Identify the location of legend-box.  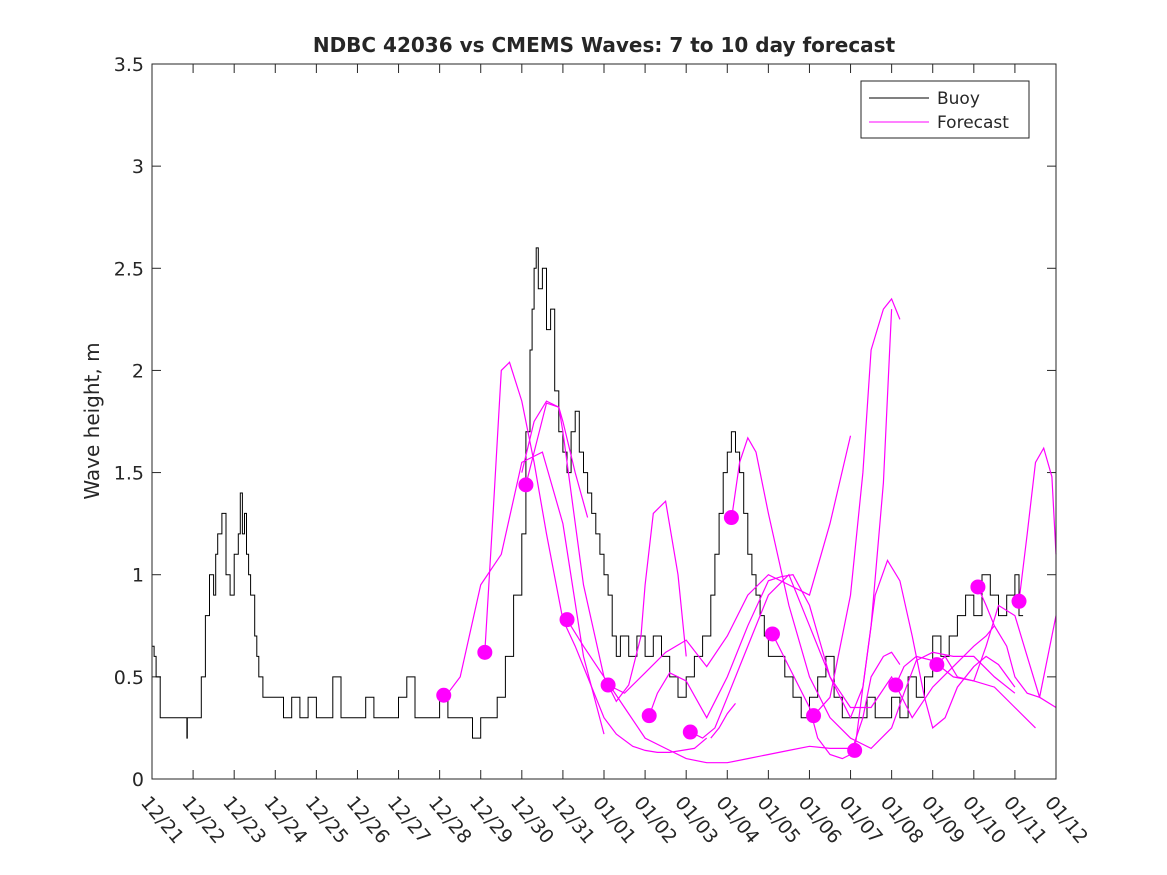
(945, 109).